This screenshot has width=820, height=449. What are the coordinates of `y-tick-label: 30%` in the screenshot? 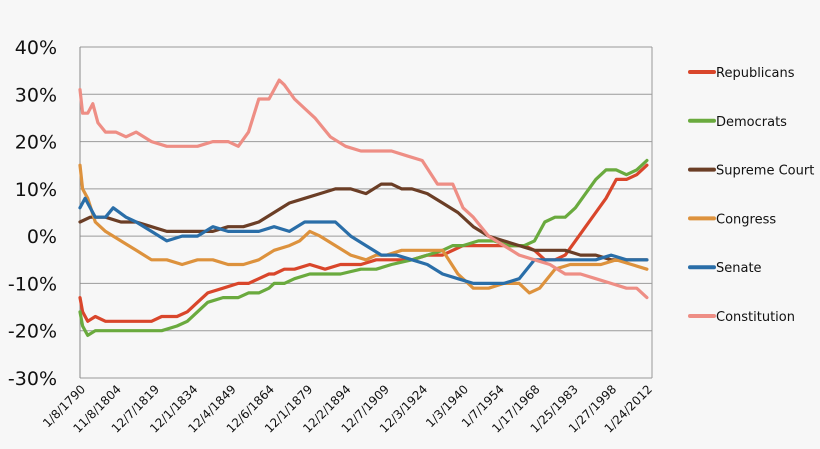 It's located at (36, 95).